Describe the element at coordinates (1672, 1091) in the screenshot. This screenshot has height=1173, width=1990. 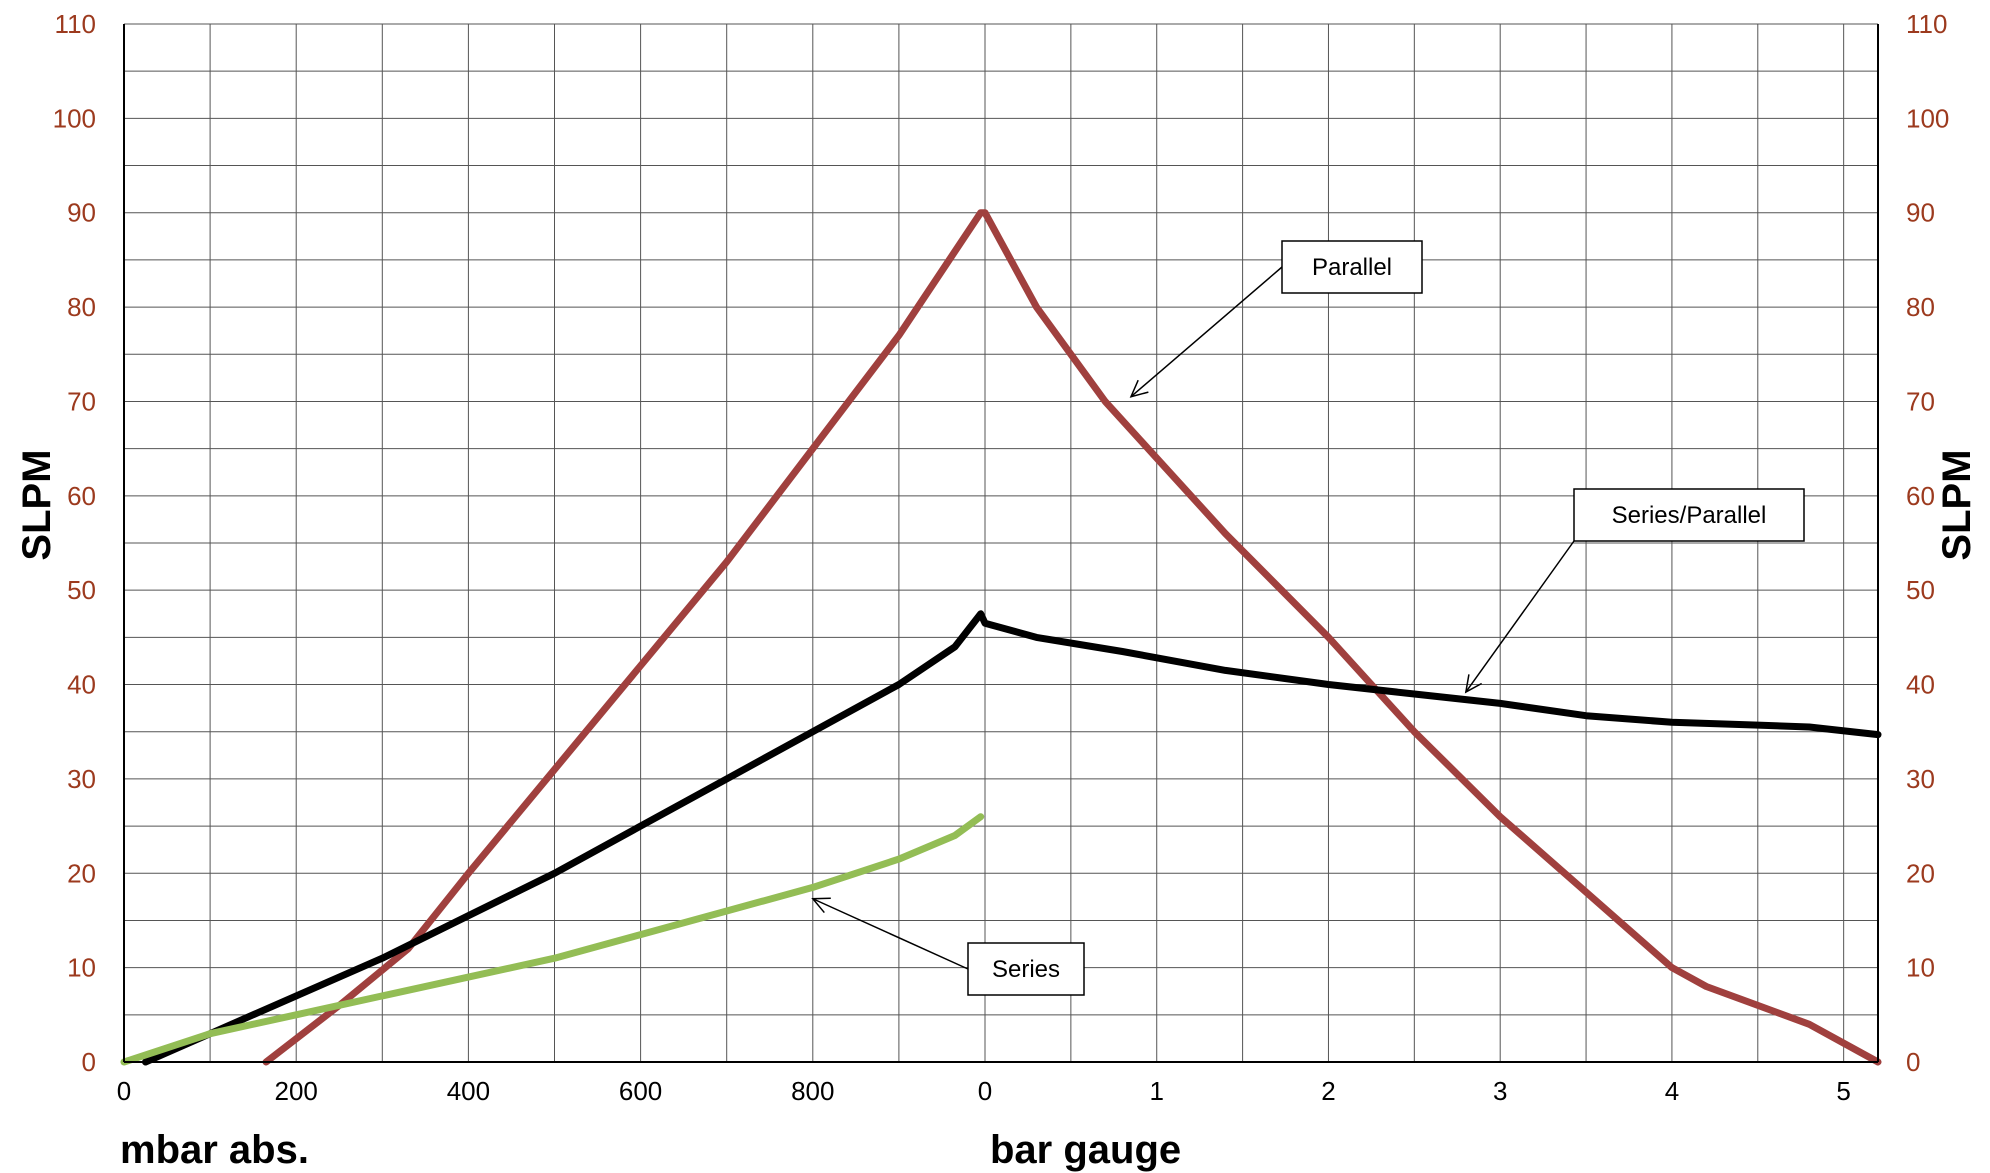
I see `x-tick-label-pressure: 4` at that location.